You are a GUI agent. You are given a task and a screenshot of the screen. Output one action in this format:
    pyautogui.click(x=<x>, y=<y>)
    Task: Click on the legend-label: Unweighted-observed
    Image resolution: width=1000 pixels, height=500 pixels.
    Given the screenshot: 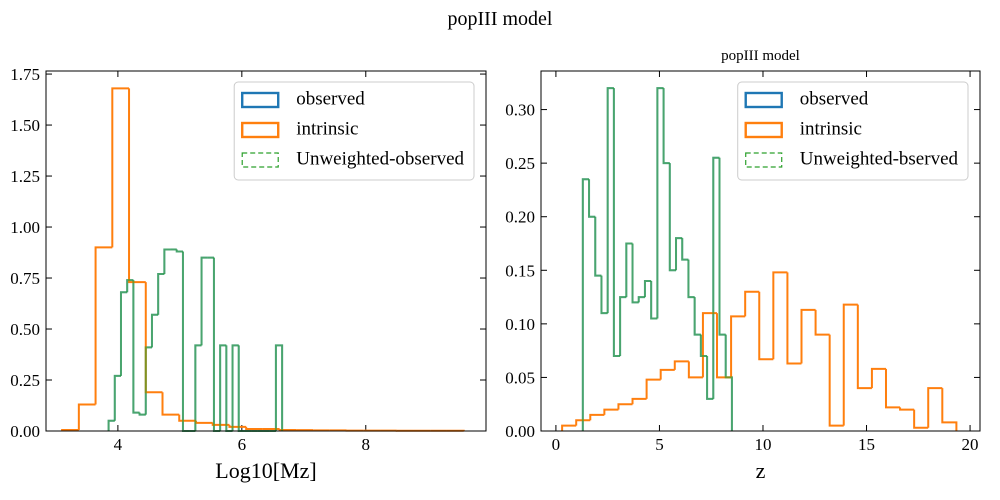 What is the action you would take?
    pyautogui.click(x=380, y=158)
    